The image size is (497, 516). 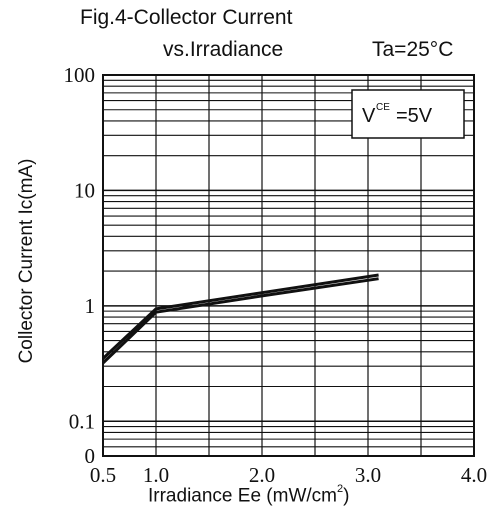 What do you see at coordinates (340, 489) in the screenshot?
I see `x-axis-label-sup: 2` at bounding box center [340, 489].